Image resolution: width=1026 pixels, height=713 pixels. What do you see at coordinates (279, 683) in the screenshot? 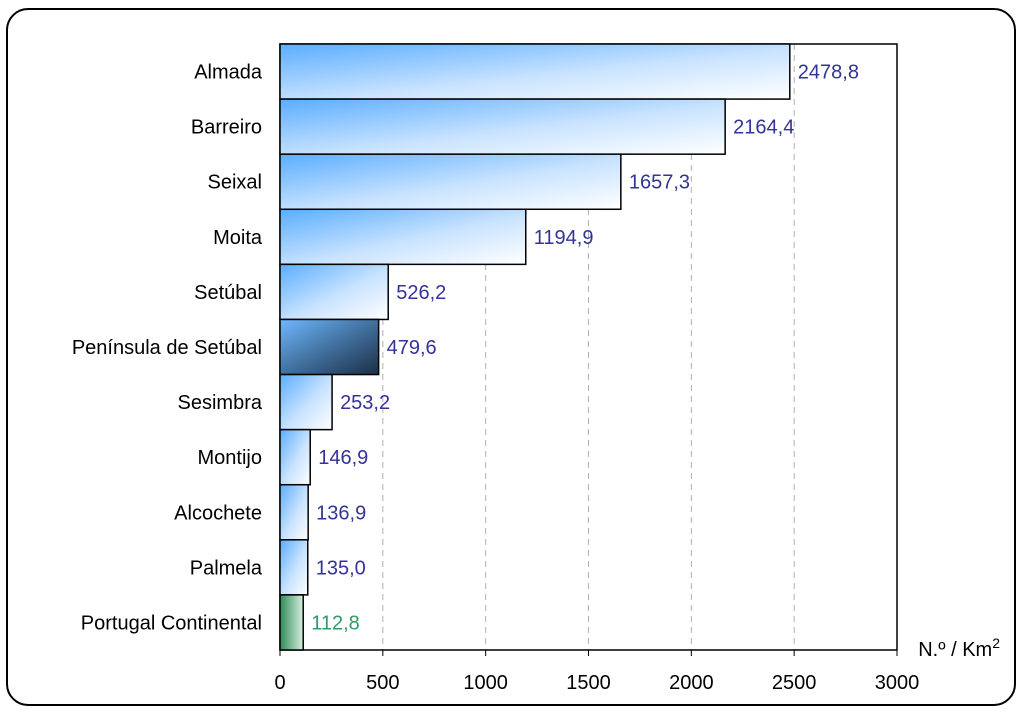
I see `x-tick-label: 0` at bounding box center [279, 683].